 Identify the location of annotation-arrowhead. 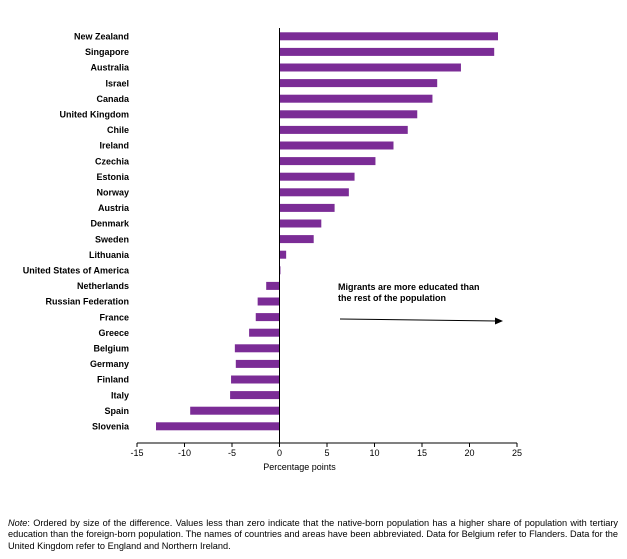
(499, 321).